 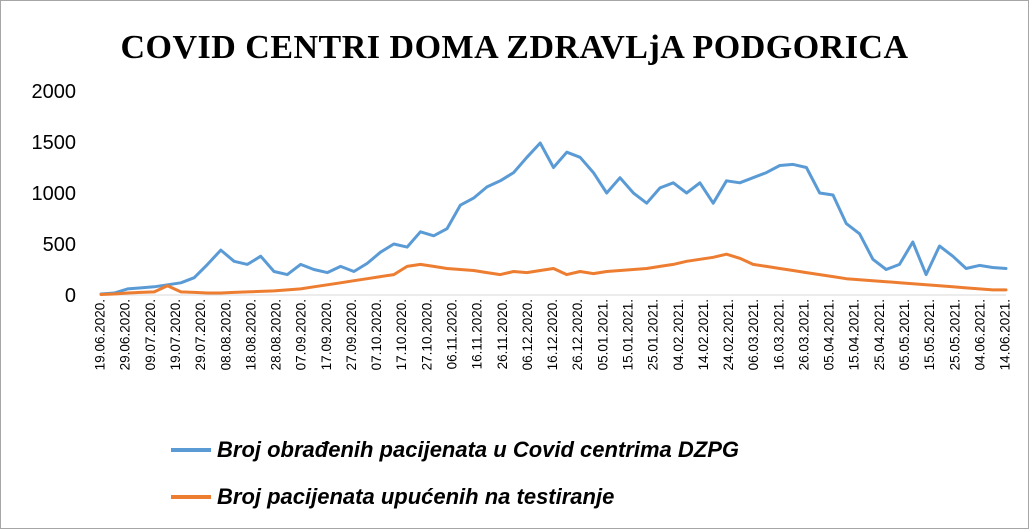 What do you see at coordinates (703, 334) in the screenshot?
I see `x-tick-label: 14.02.2021.` at bounding box center [703, 334].